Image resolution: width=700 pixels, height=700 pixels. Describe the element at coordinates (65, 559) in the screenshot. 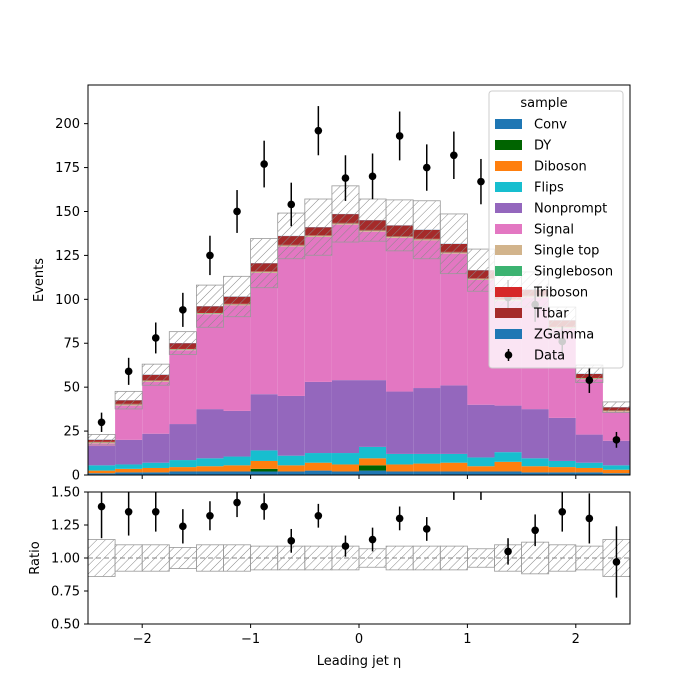

I see `ratio-y-tick-label-2: 1.00` at that location.